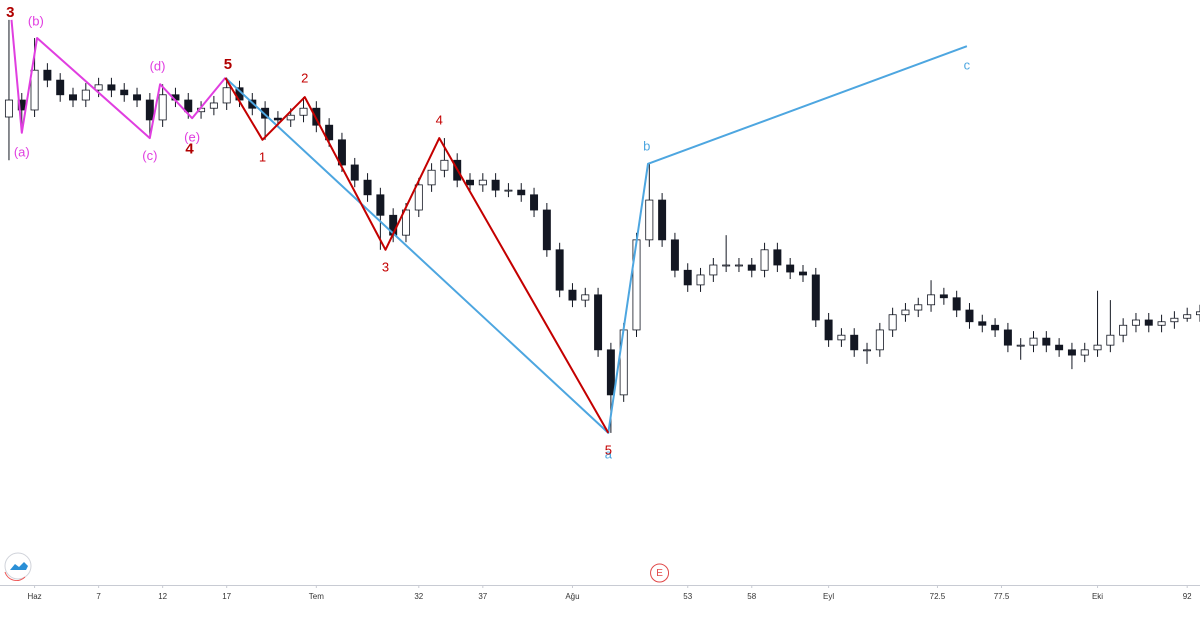 Image resolution: width=1200 pixels, height=620 pixels. I want to click on logo-arc, so click(15, 576).